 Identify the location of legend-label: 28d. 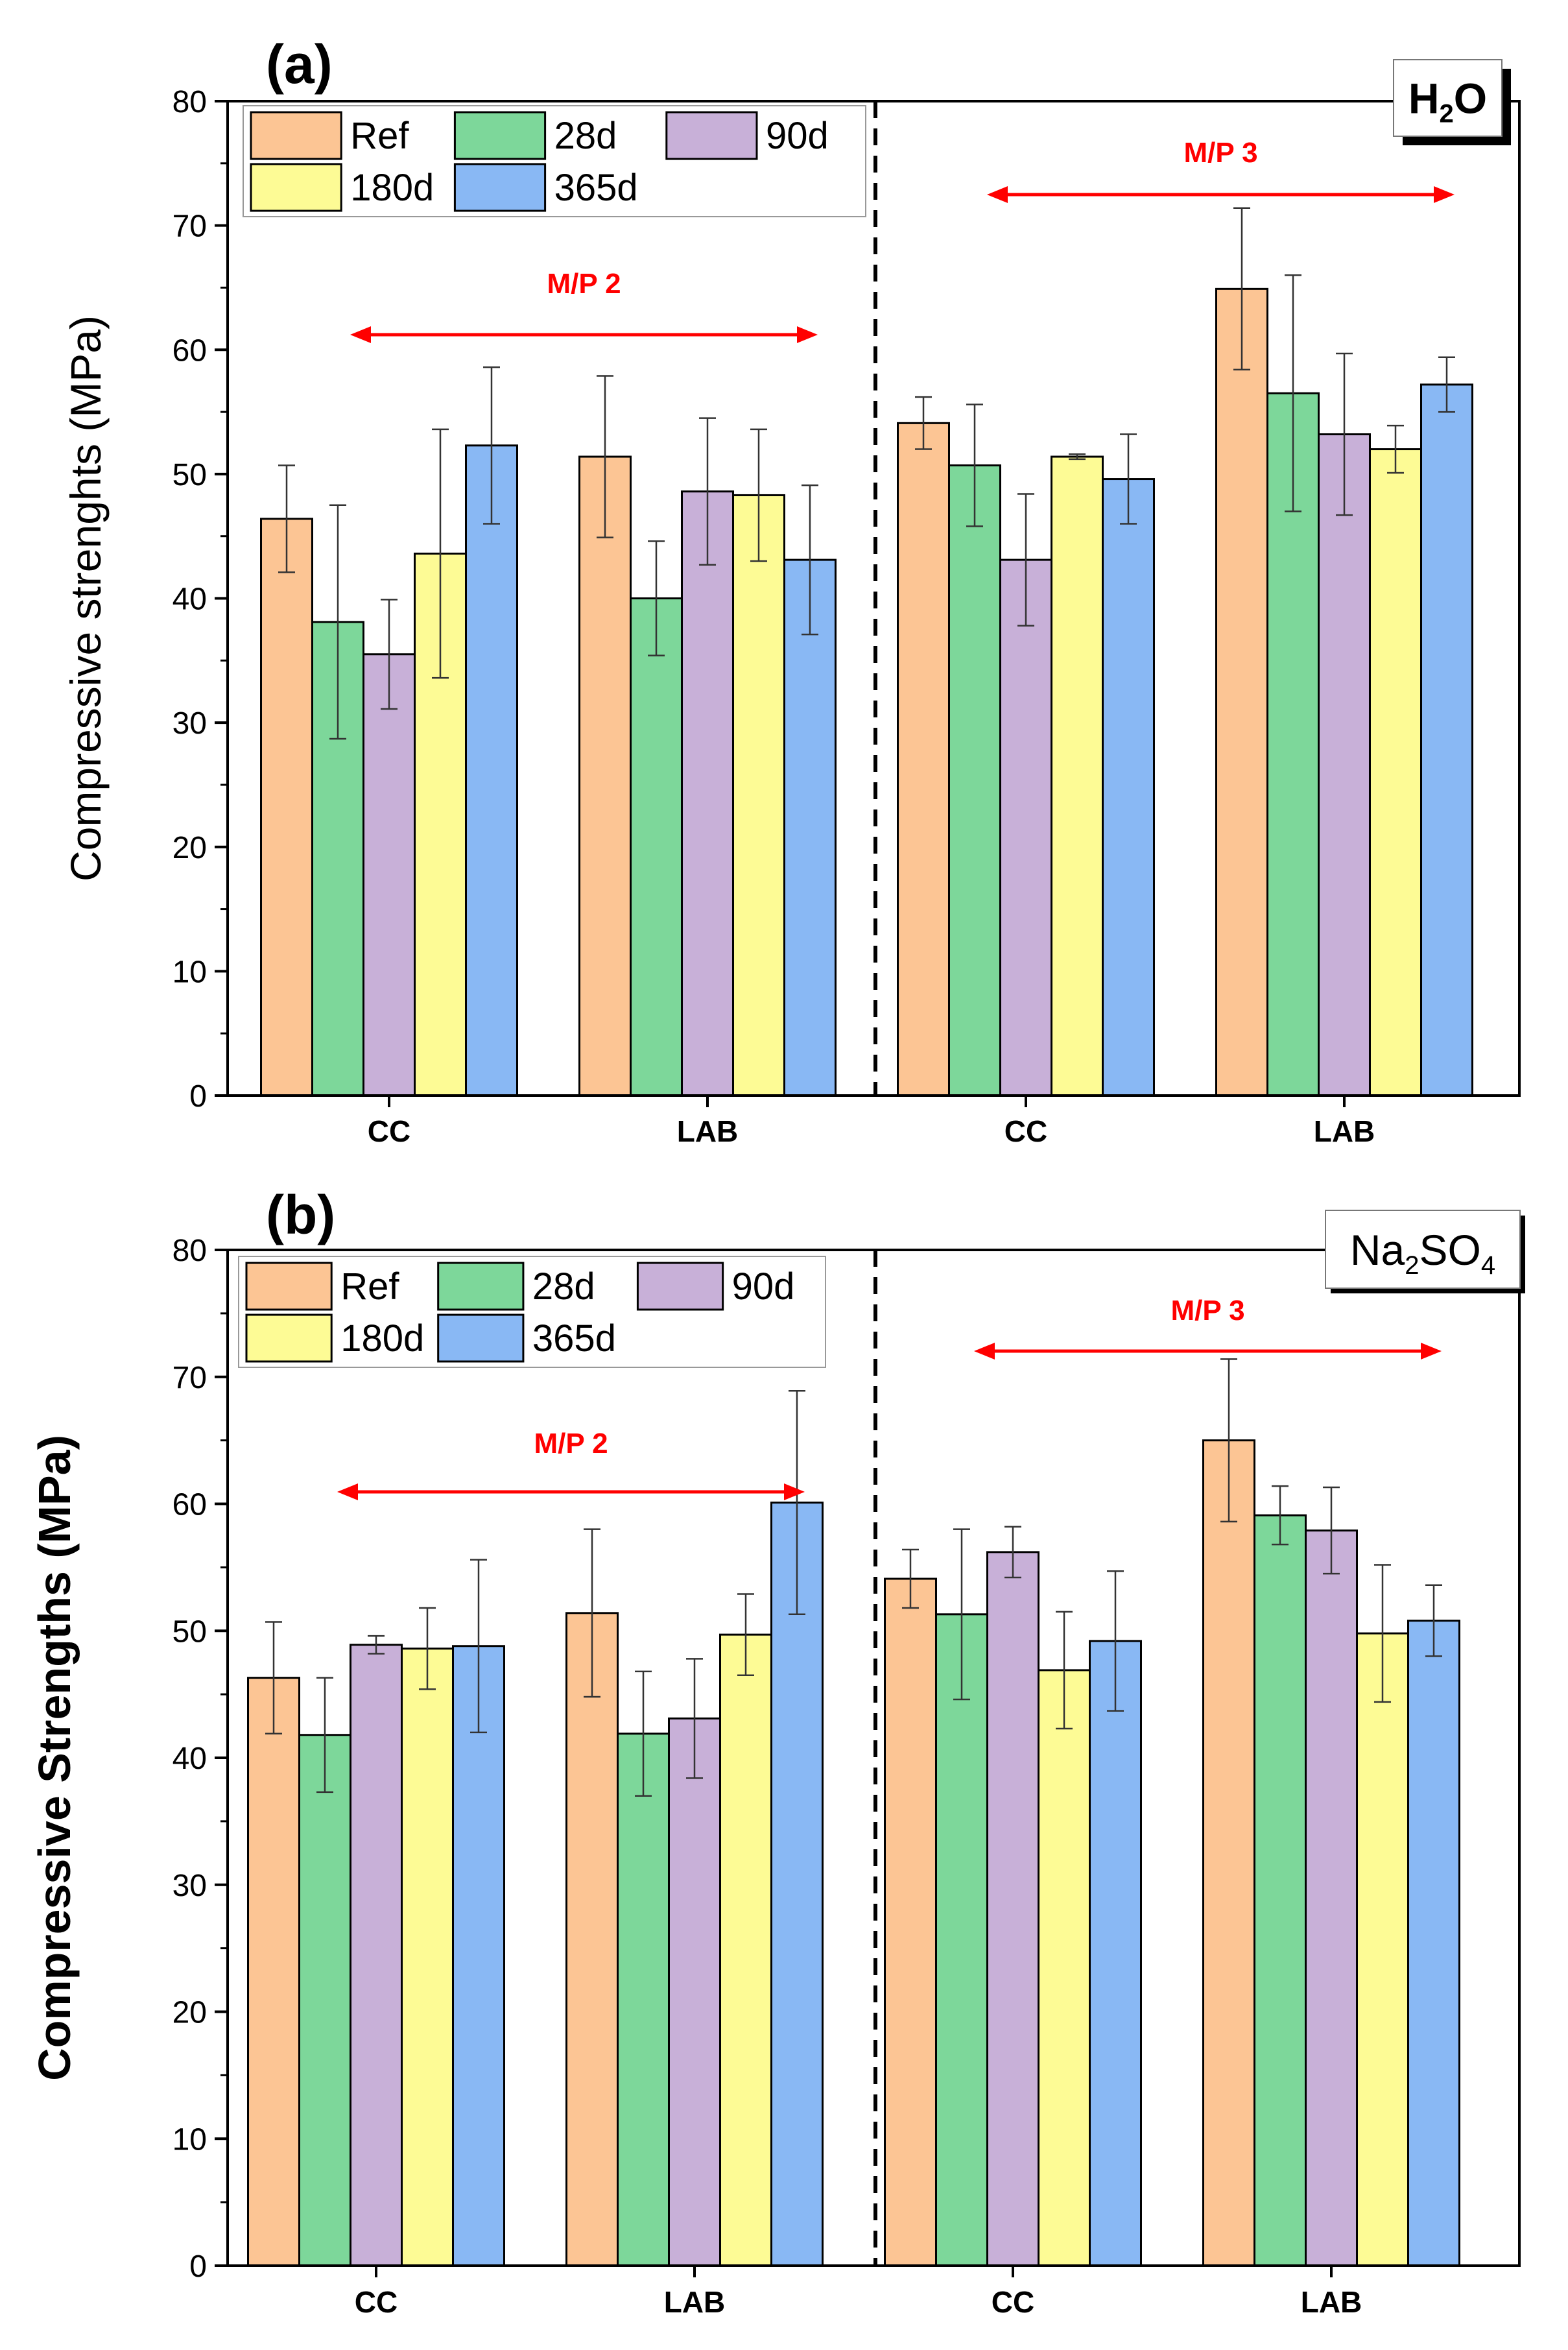
(563, 1286).